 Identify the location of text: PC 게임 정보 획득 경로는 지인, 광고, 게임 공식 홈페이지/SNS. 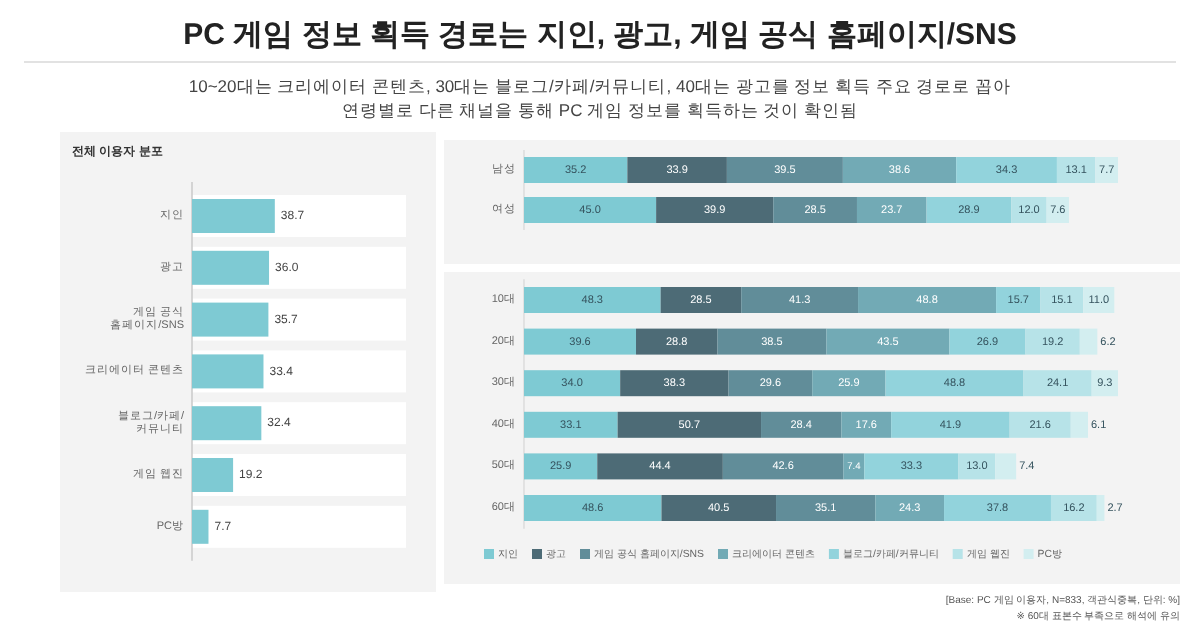
(600, 35).